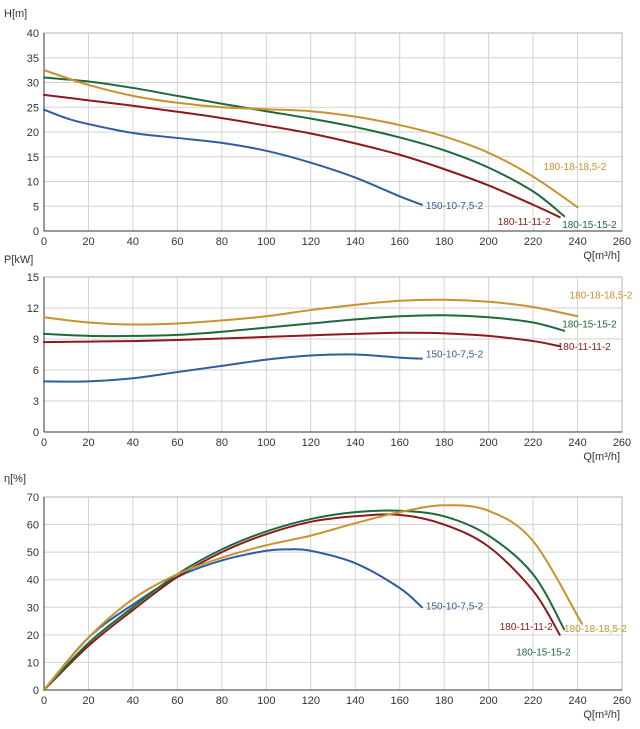 The width and height of the screenshot is (640, 729). I want to click on y-axis-label: H[m], so click(15, 14).